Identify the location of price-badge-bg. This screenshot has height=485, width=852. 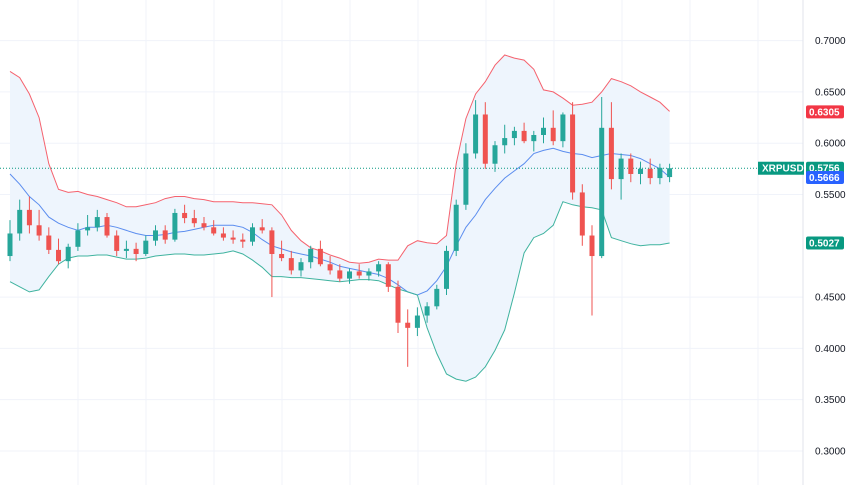
(825, 112).